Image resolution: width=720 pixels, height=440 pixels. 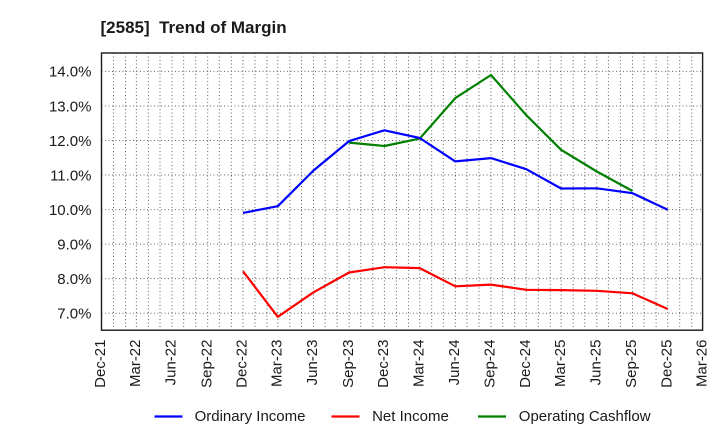 I want to click on svg-text: Jun-25, so click(x=596, y=363).